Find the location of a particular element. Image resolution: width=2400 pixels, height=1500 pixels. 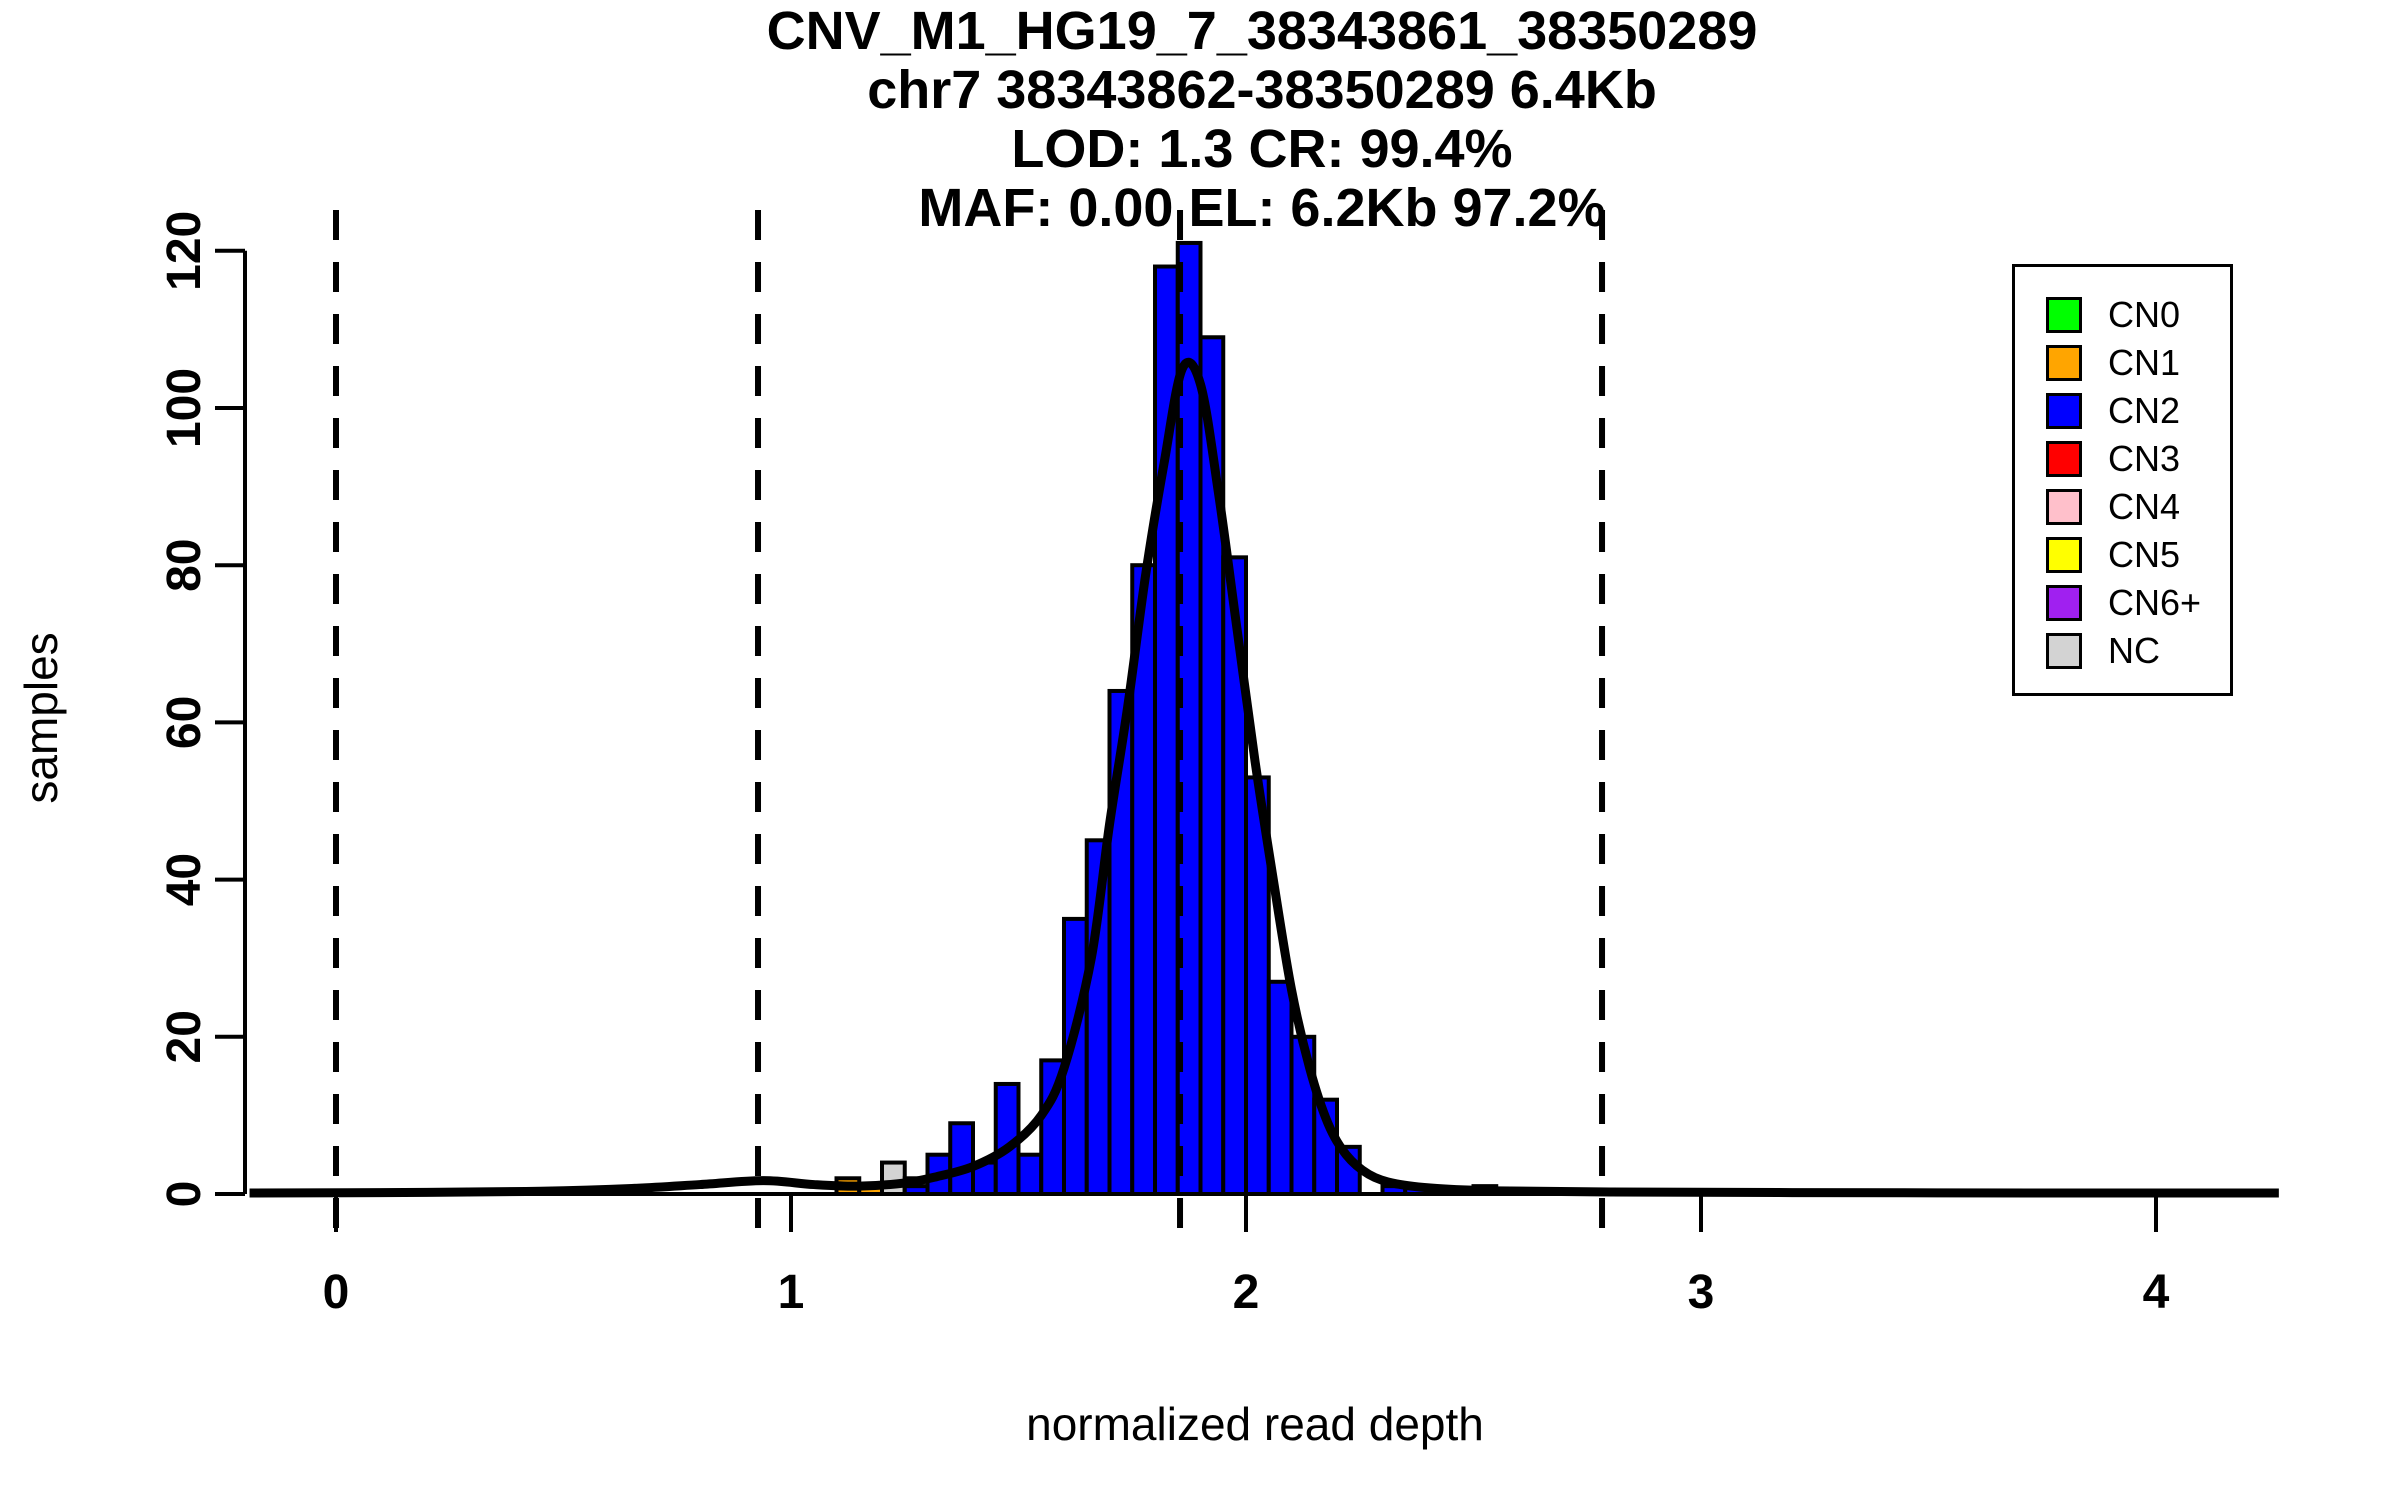

legend-item-cn0: CN0 is located at coordinates (2138, 315).